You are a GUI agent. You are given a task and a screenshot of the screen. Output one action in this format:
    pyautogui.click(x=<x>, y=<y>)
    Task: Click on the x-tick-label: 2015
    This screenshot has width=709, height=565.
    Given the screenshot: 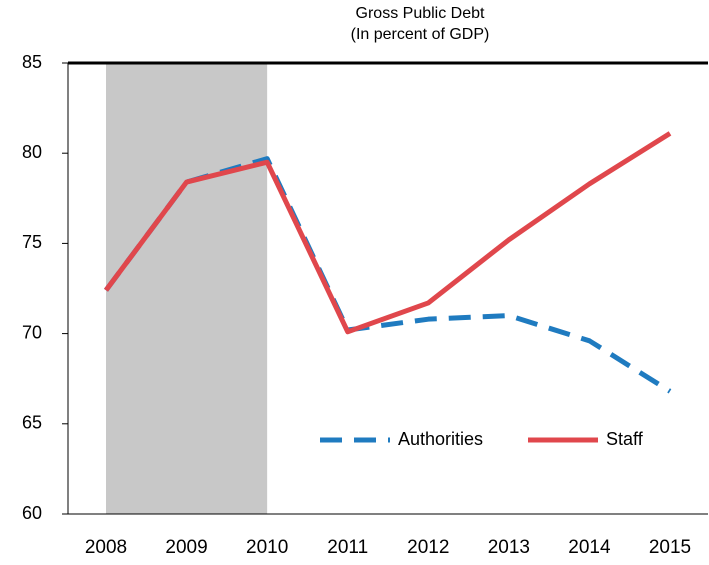 What is the action you would take?
    pyautogui.click(x=670, y=547)
    